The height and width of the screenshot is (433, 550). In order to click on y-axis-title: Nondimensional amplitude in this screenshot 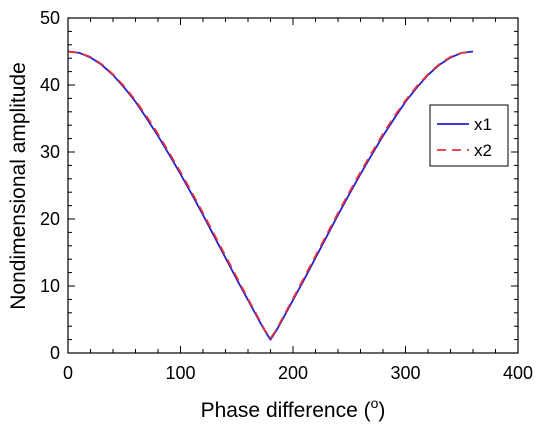, I will do `click(18, 185)`.